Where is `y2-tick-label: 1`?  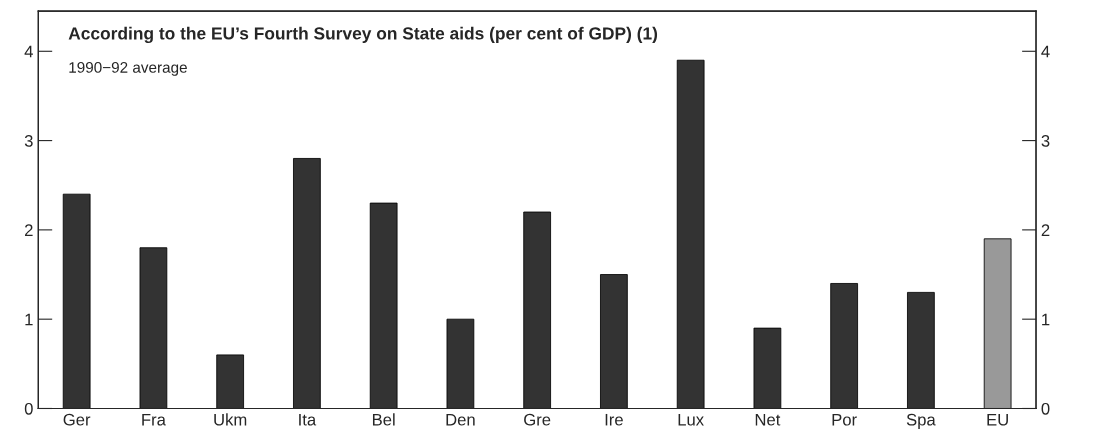 y2-tick-label: 1 is located at coordinates (1046, 319).